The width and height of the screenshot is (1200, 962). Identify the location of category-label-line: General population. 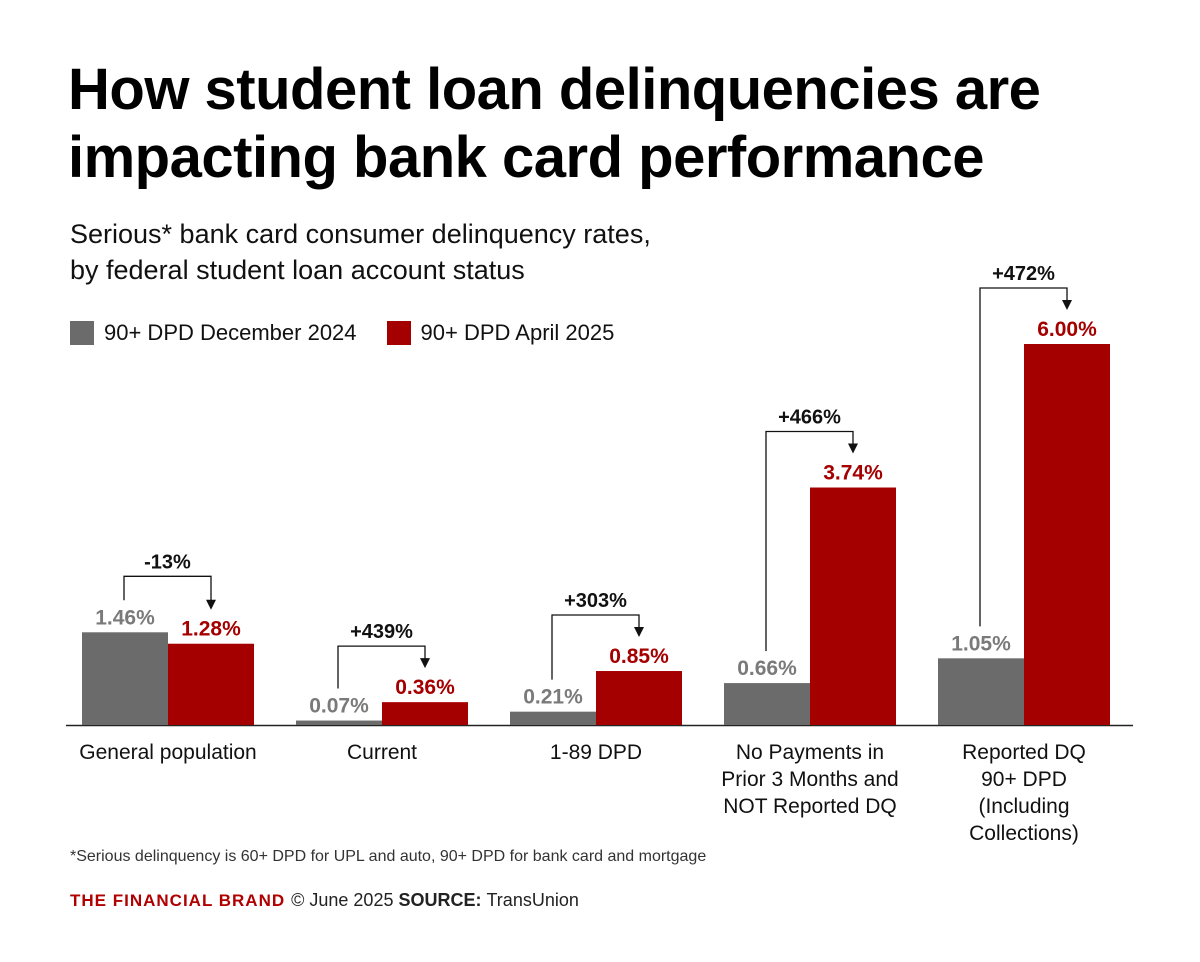
(167, 752).